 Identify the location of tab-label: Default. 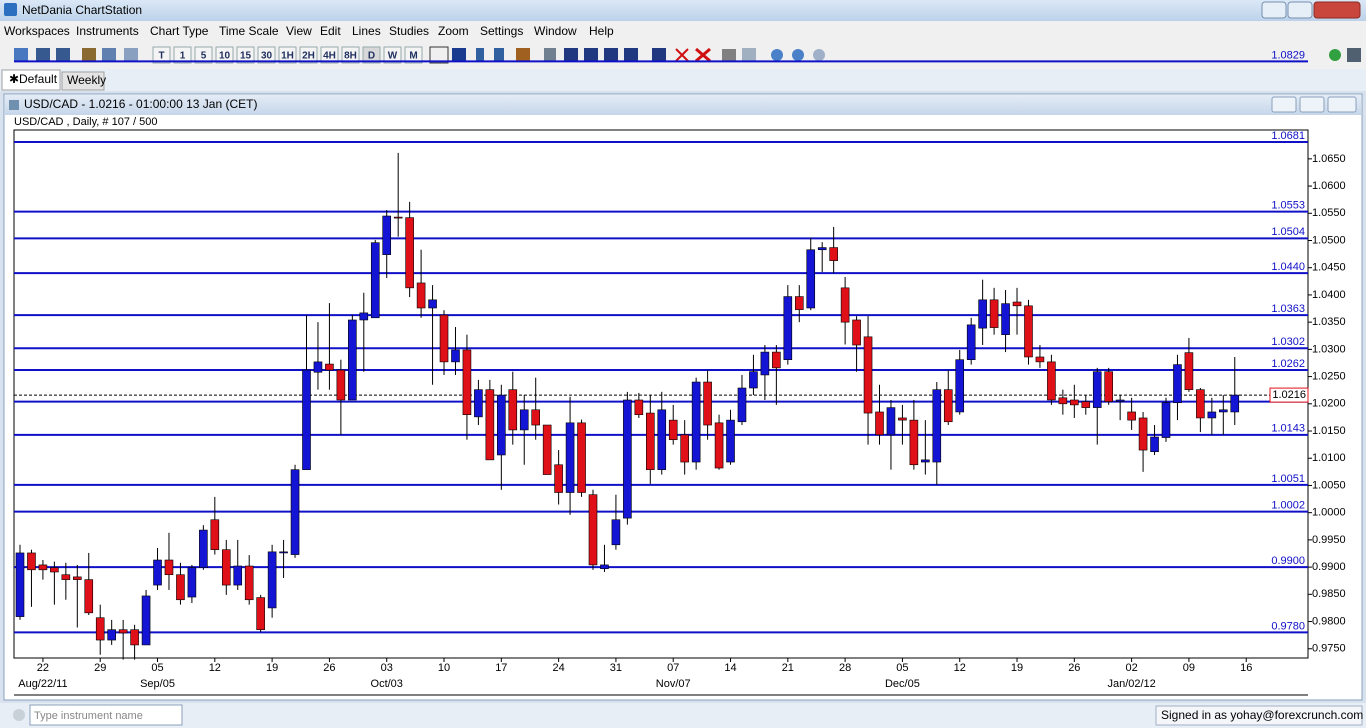
(38, 79).